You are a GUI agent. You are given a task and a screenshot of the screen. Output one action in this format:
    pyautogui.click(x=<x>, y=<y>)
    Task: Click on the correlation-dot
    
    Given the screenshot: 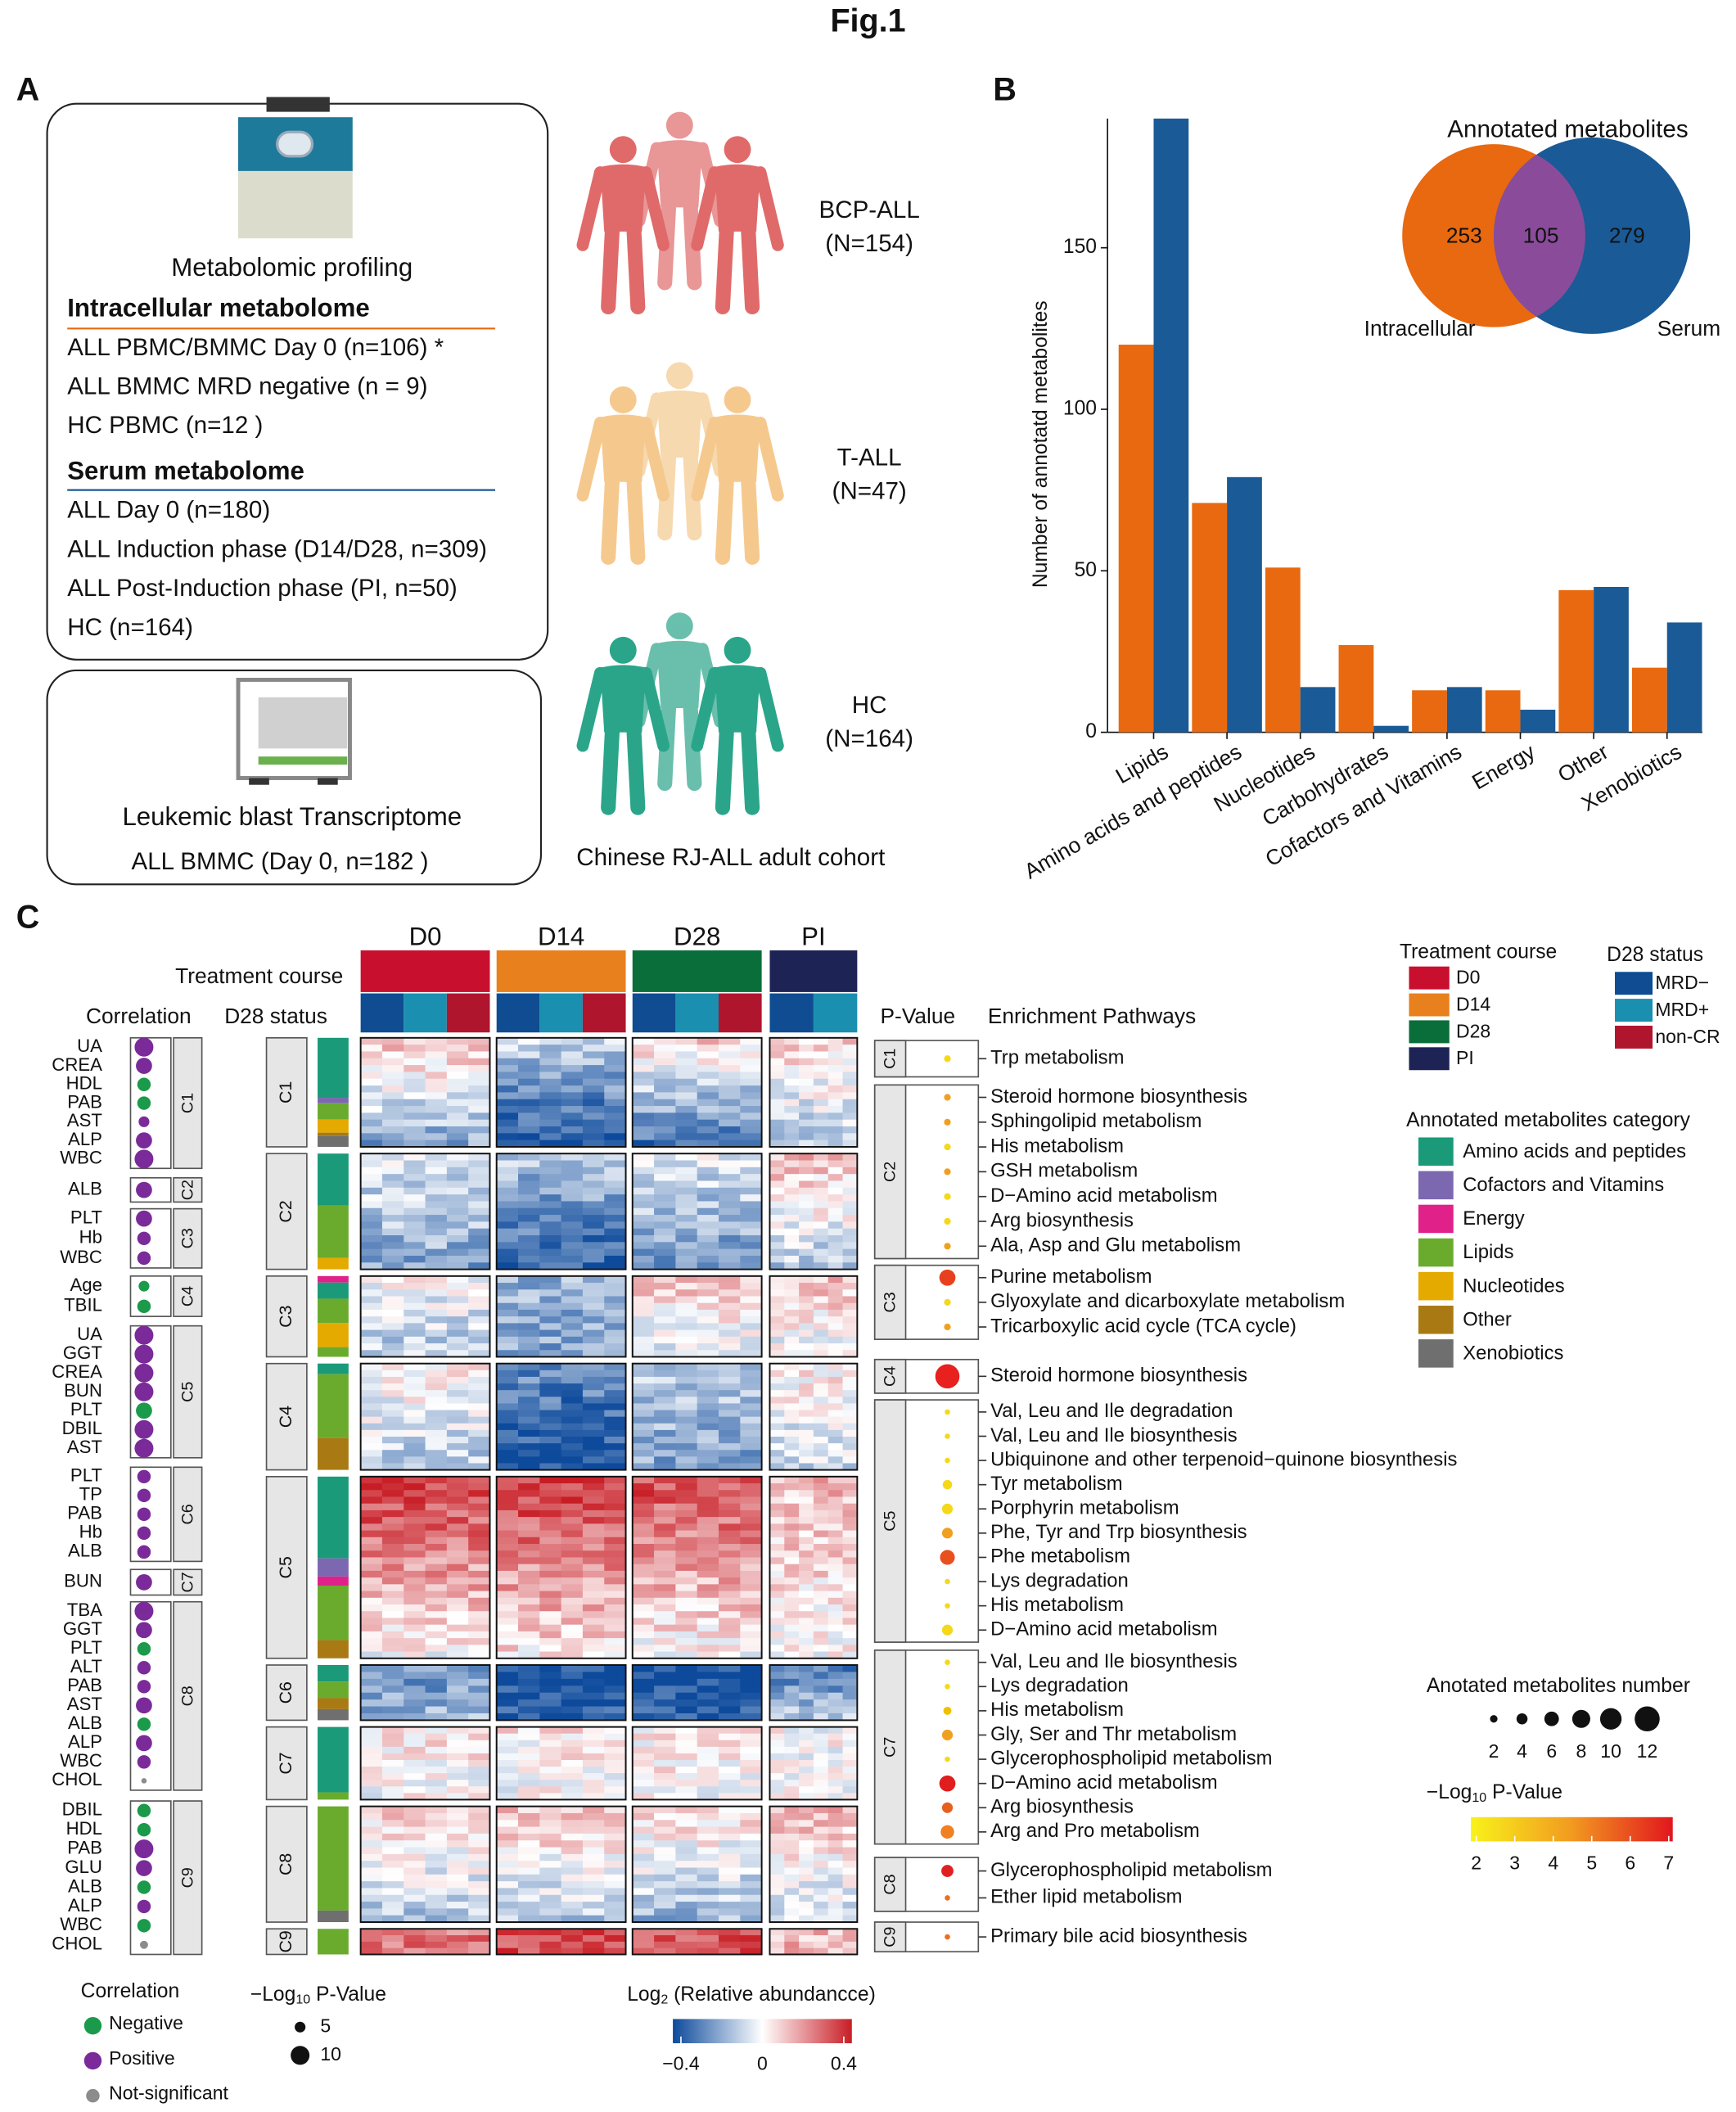 What is the action you would take?
    pyautogui.click(x=144, y=1258)
    